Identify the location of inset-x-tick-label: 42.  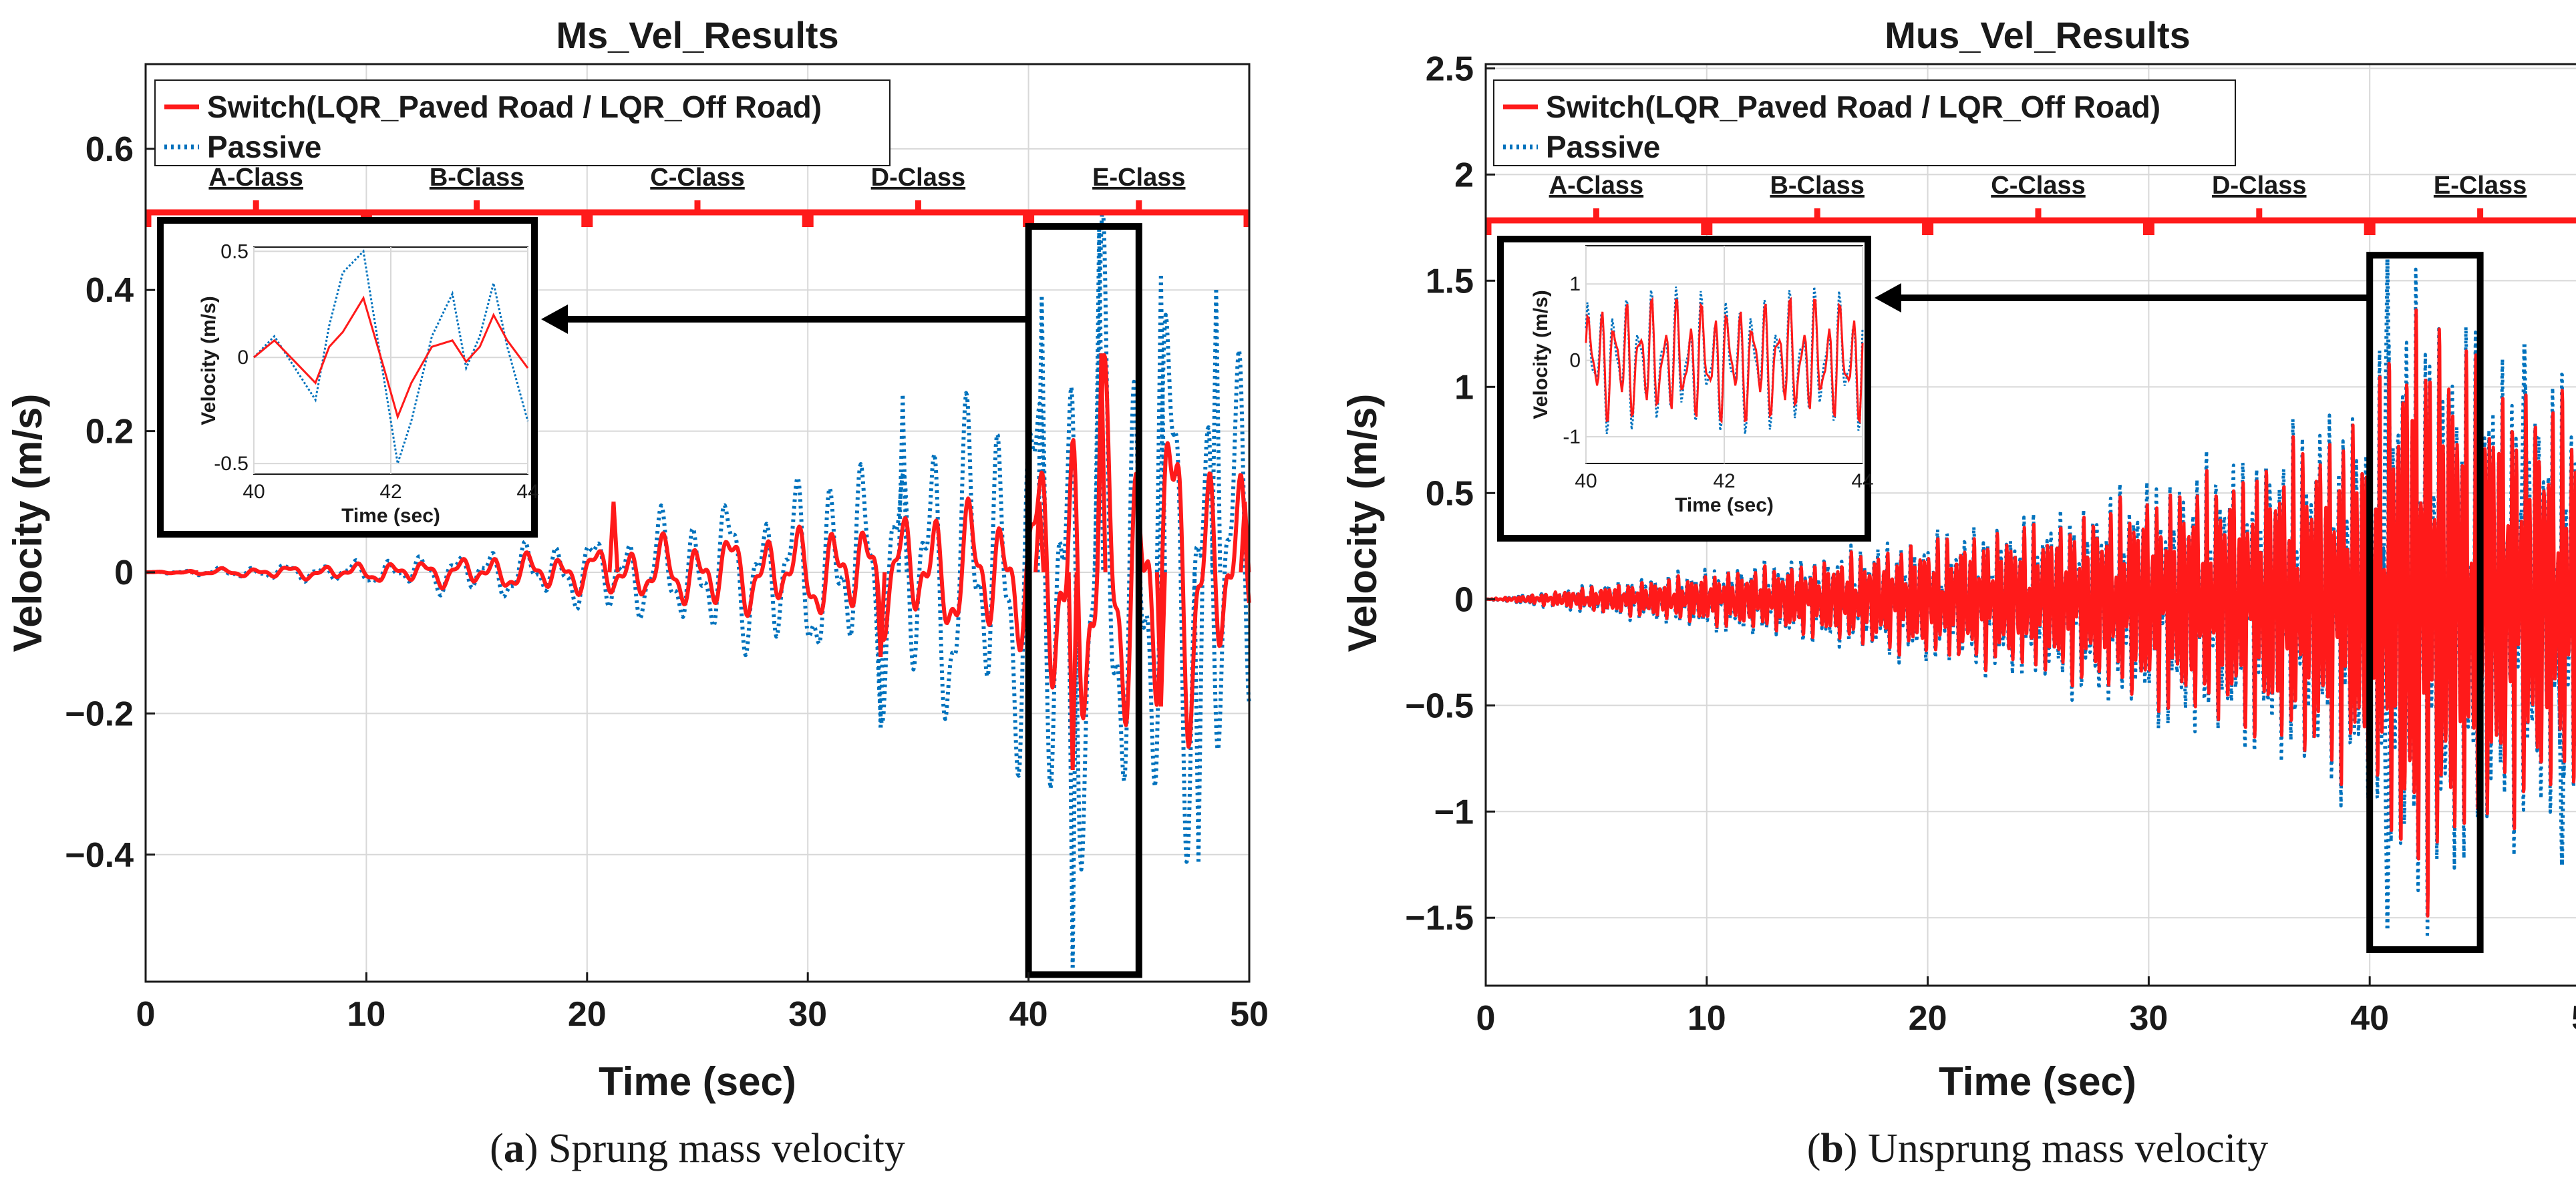
(390, 492).